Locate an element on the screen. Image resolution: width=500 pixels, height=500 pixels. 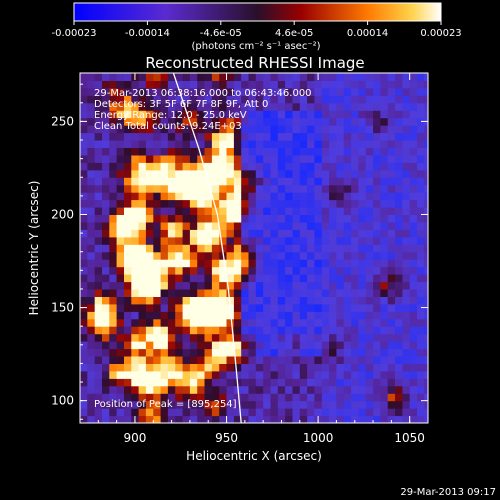
x-axis-label: Heliocentric X (arcsec) is located at coordinates (254, 456).